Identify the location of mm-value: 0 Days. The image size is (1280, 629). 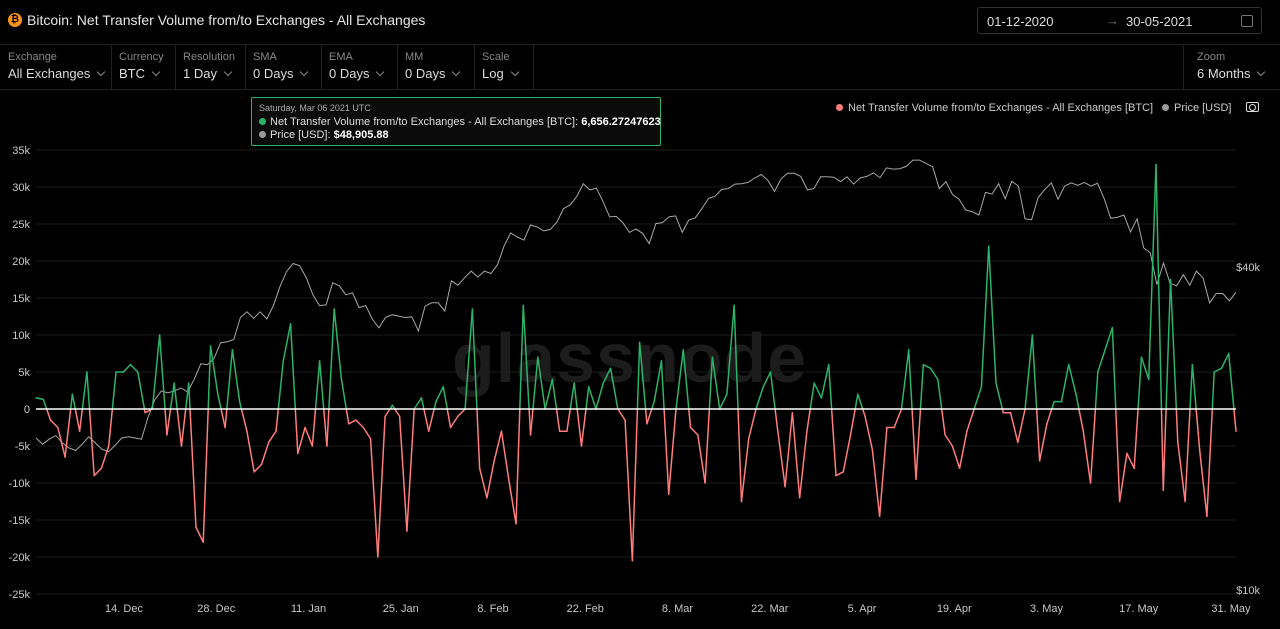
(432, 73).